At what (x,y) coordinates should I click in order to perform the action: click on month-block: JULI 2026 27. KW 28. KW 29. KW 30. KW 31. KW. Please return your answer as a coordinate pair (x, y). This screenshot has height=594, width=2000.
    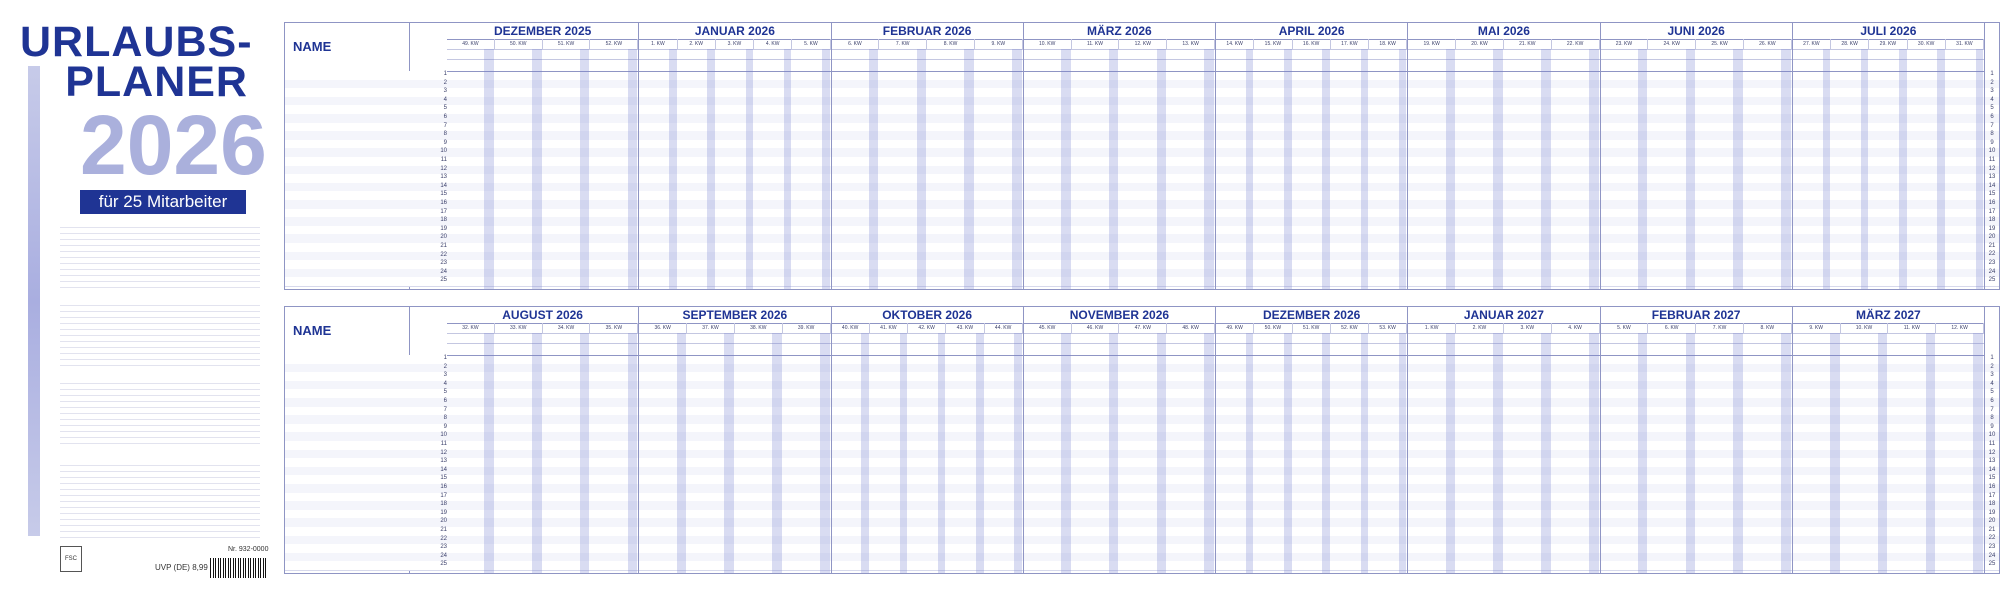
    Looking at the image, I should click on (1888, 156).